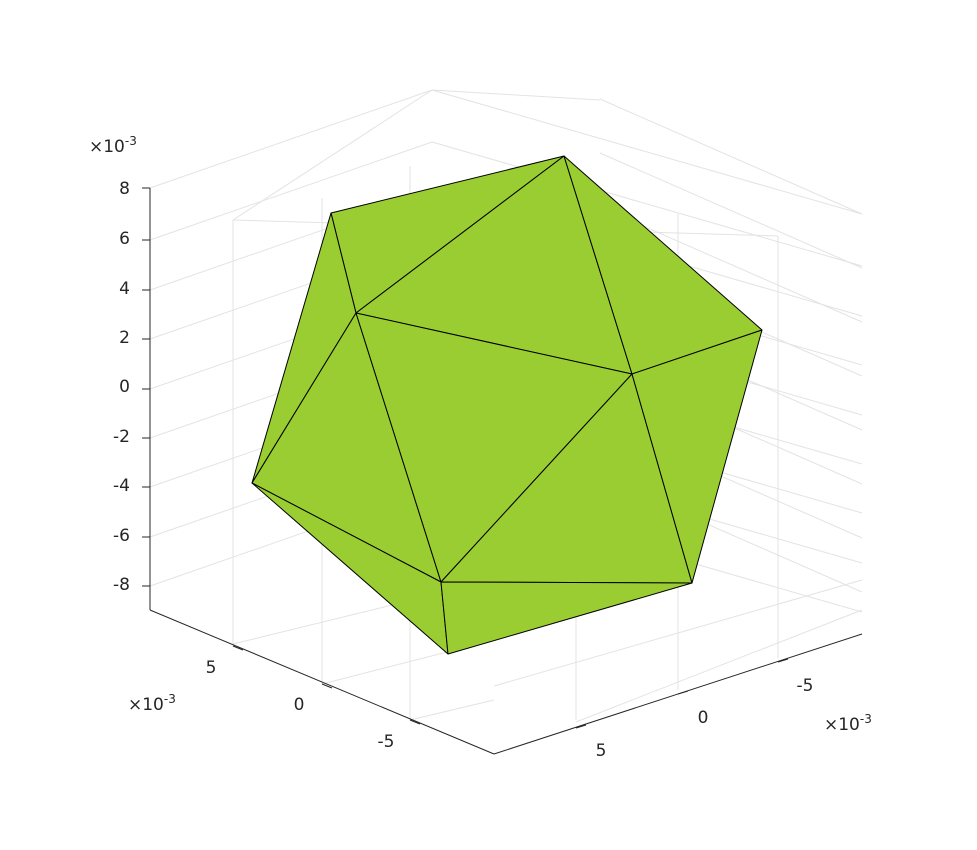  I want to click on x-tick-label: 0, so click(703, 718).